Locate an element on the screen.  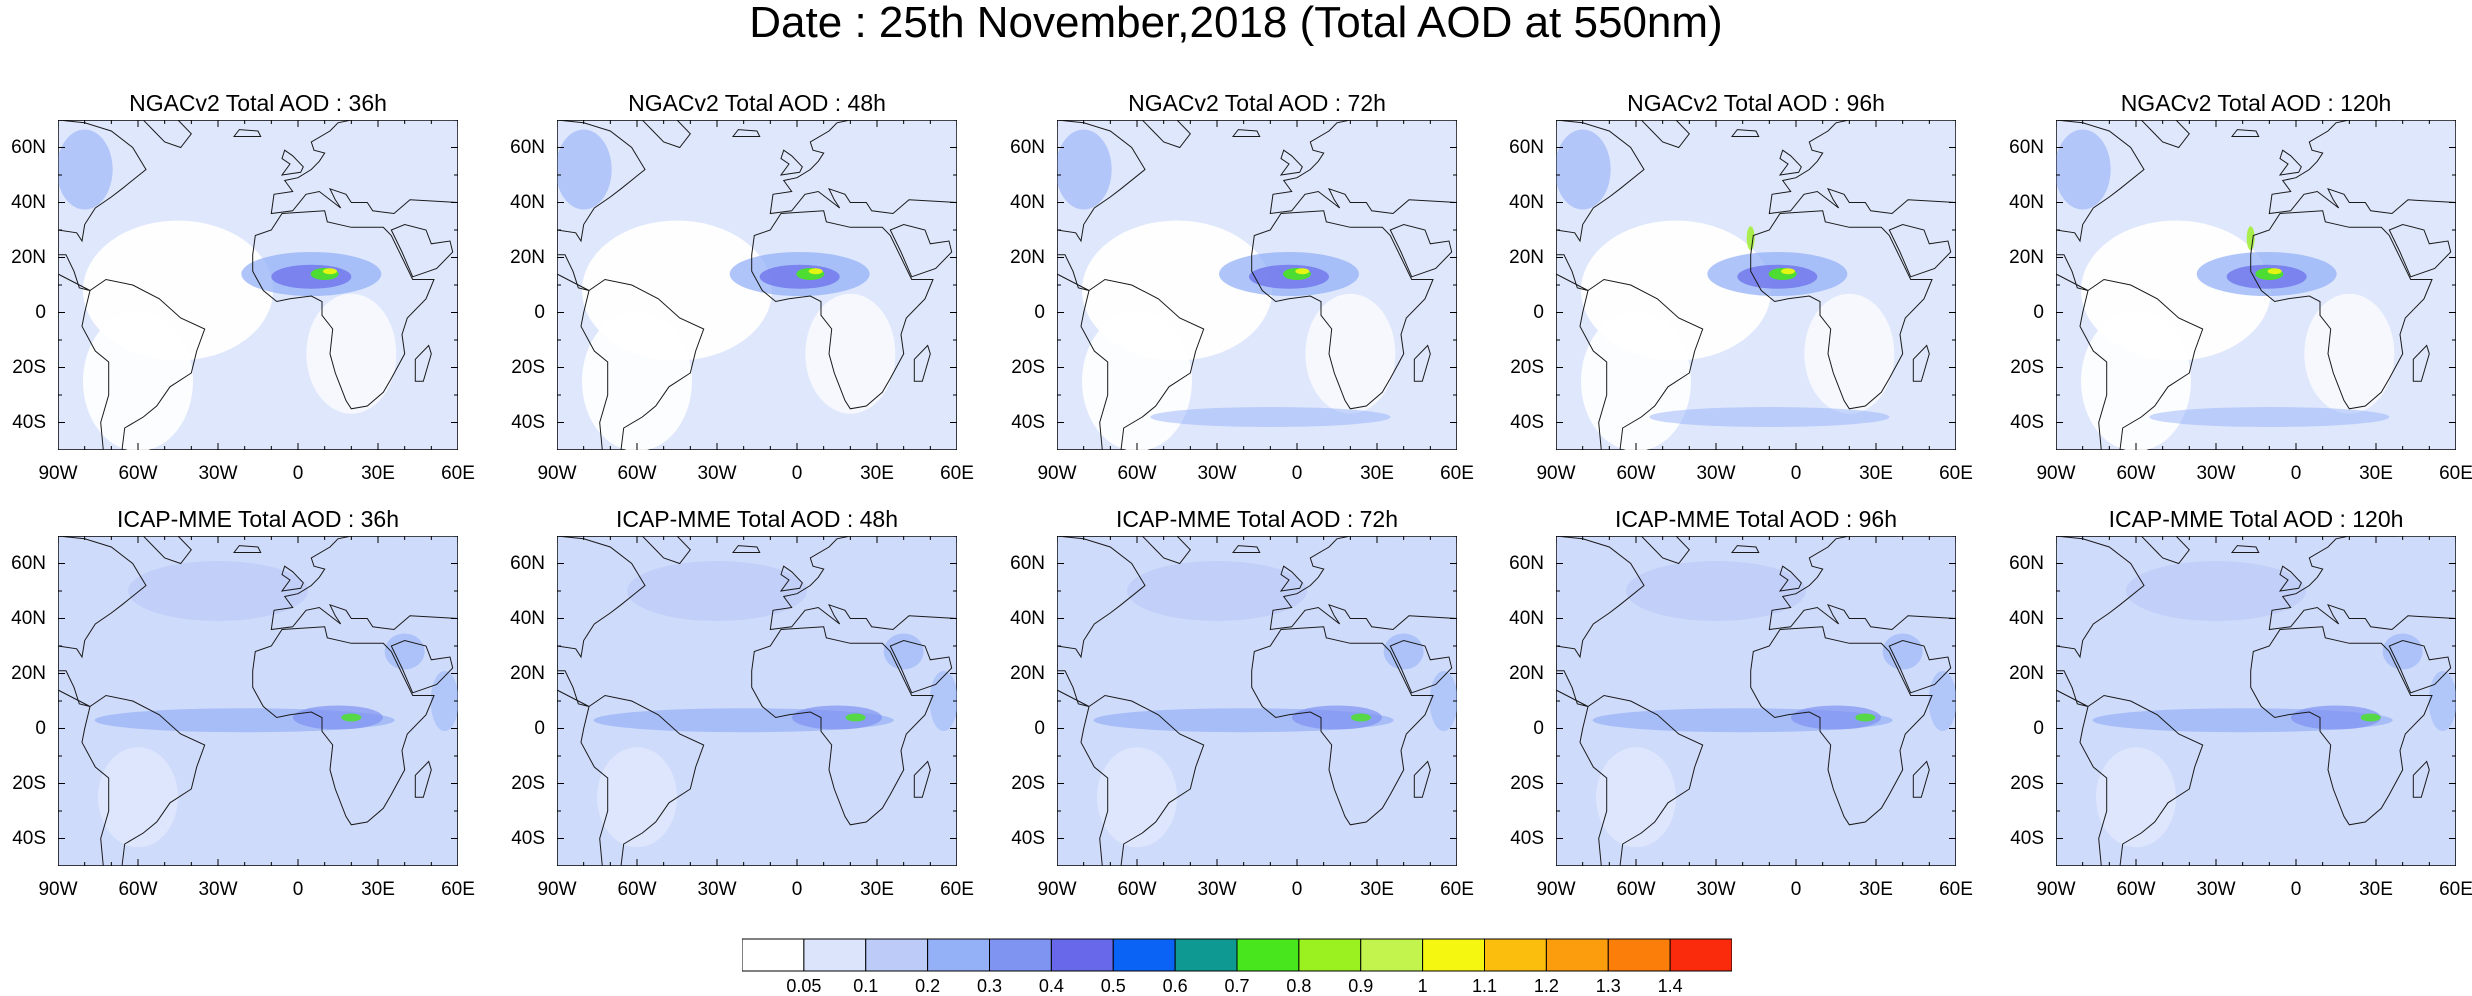
colorbar-tick-label: 1.1 is located at coordinates (1484, 986).